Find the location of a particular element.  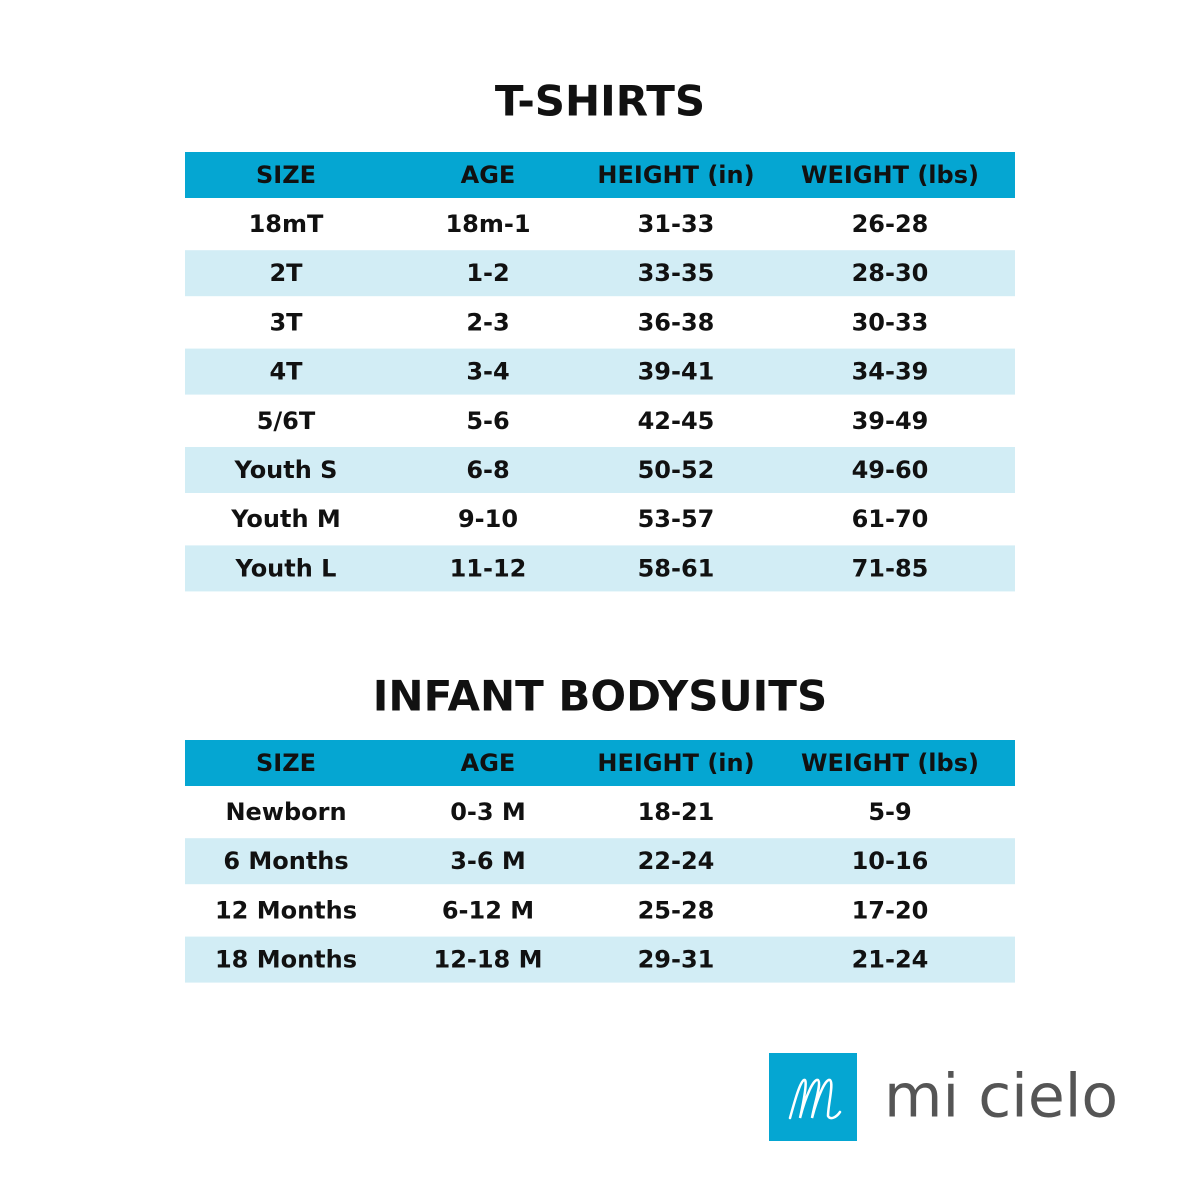

table-cell: 3-4 is located at coordinates (487, 372).